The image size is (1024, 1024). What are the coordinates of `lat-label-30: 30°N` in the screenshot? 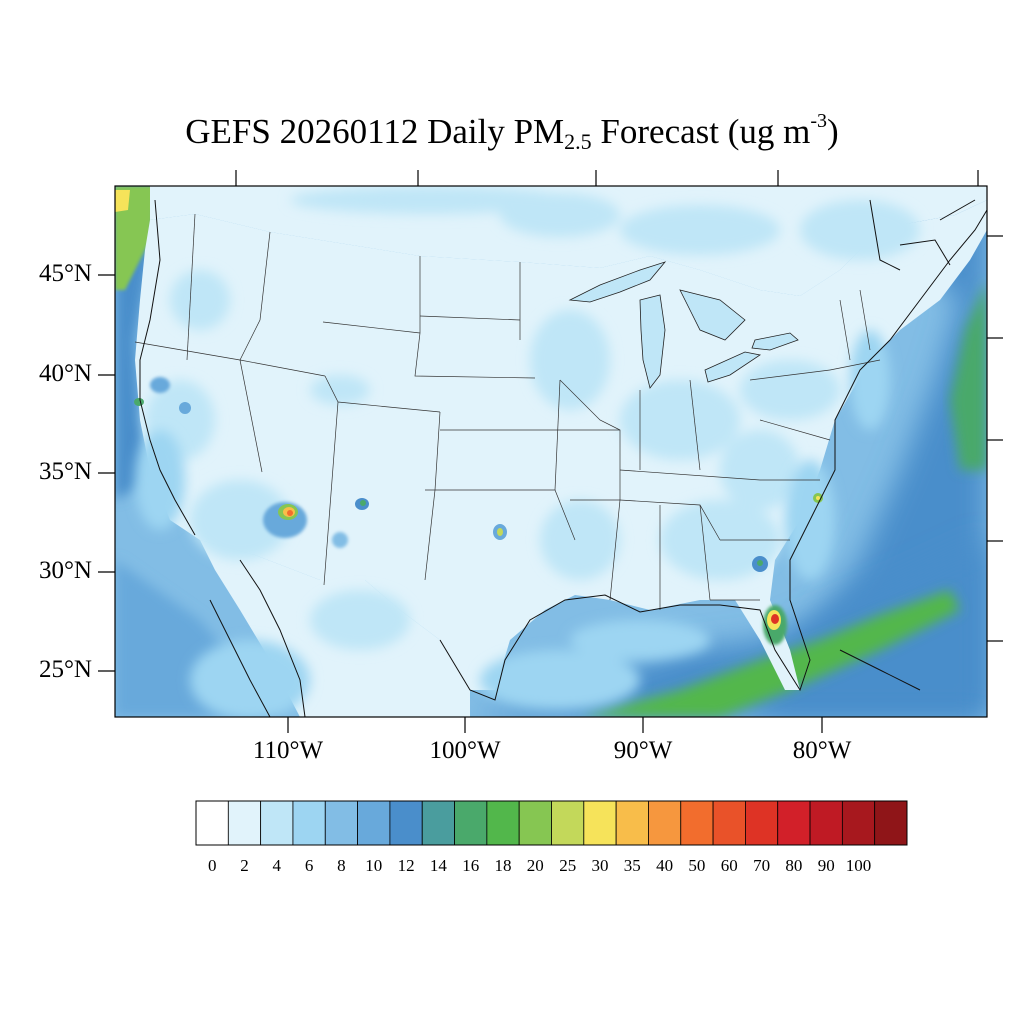 It's located at (65, 570).